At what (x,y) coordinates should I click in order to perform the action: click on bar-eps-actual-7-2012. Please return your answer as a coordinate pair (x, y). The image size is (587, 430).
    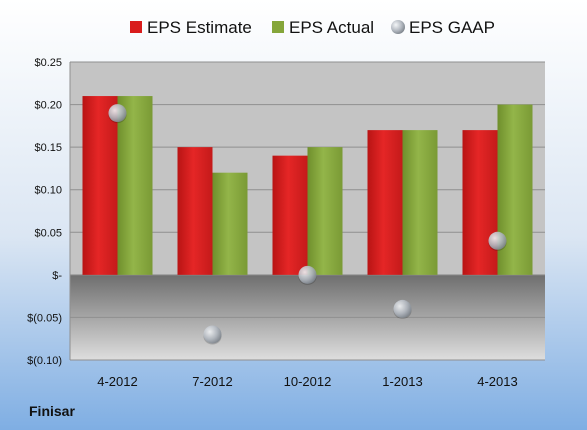
    Looking at the image, I should click on (230, 223).